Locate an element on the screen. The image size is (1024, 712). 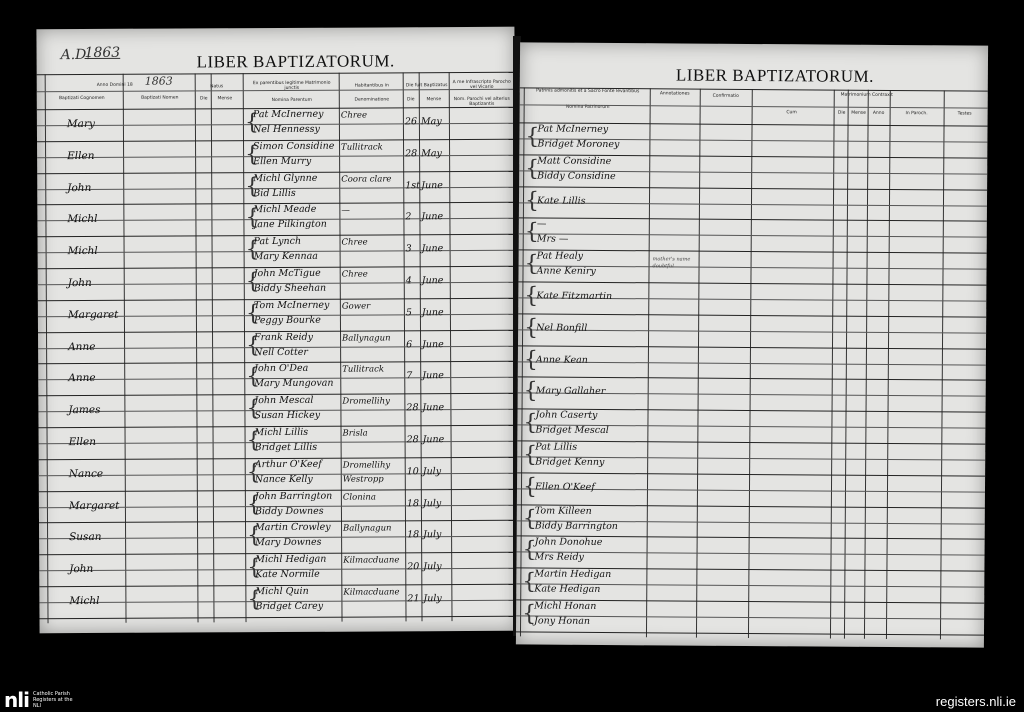
residence: Tullitrack is located at coordinates (362, 147).